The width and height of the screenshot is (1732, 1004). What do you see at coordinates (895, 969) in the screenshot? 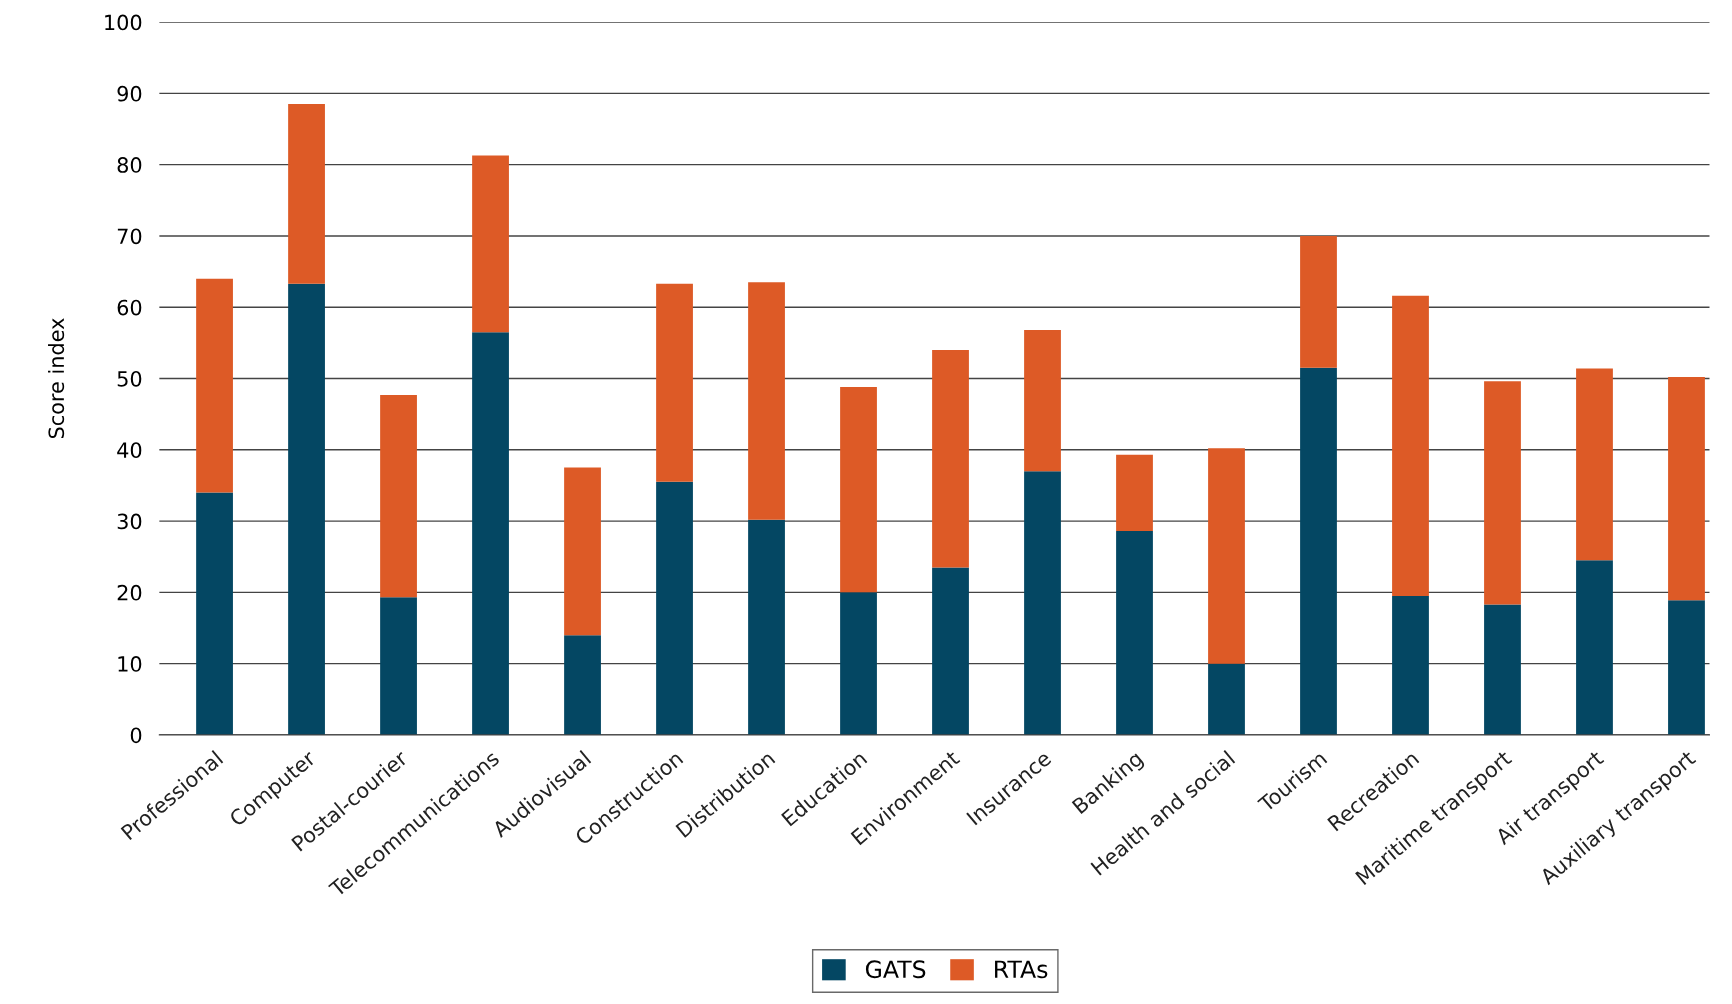
I see `legend-label: GATS` at bounding box center [895, 969].